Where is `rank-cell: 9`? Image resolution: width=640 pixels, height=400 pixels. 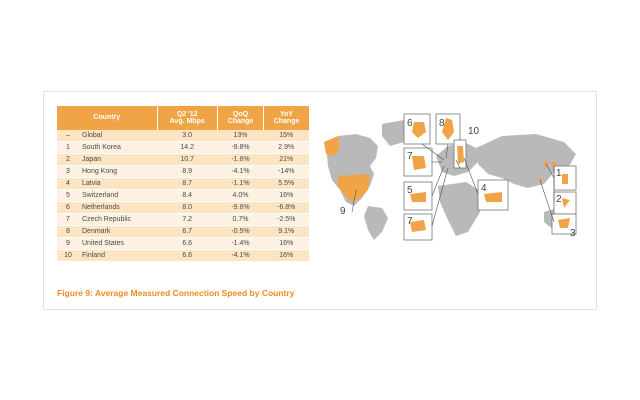 rank-cell: 9 is located at coordinates (68, 243).